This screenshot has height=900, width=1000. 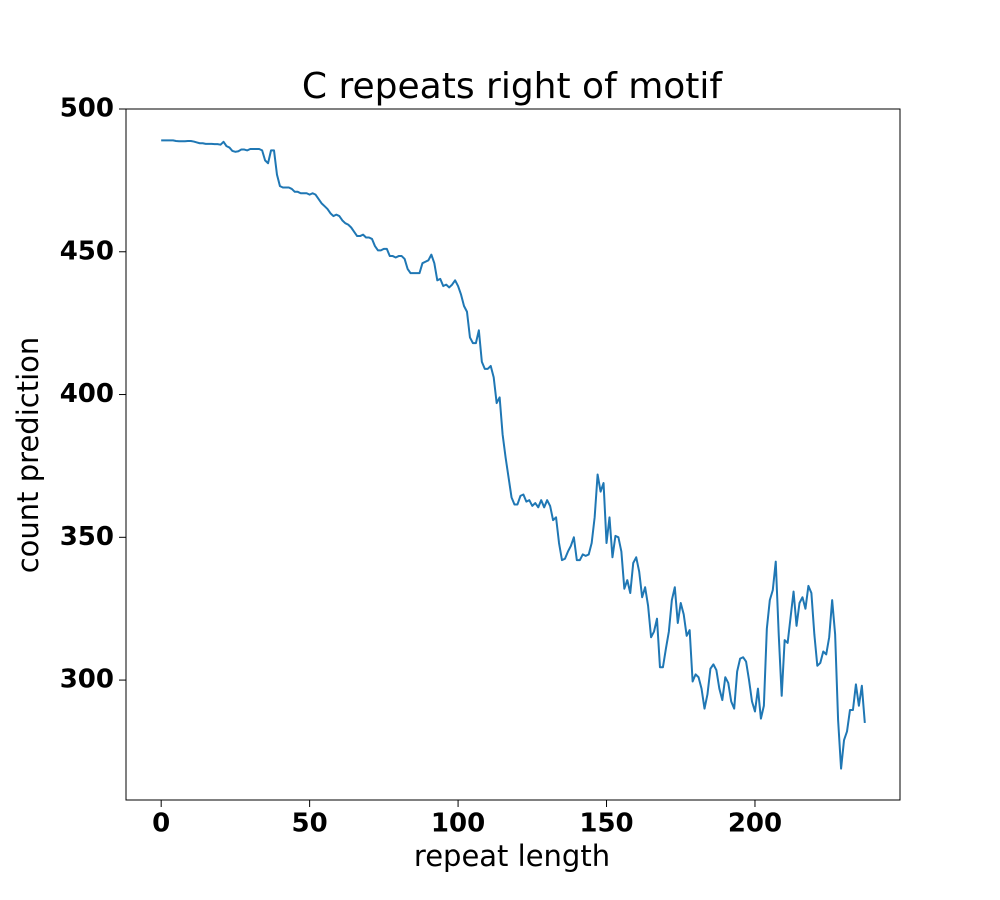 What do you see at coordinates (512, 86) in the screenshot?
I see `chart-title: C repeats right of motif` at bounding box center [512, 86].